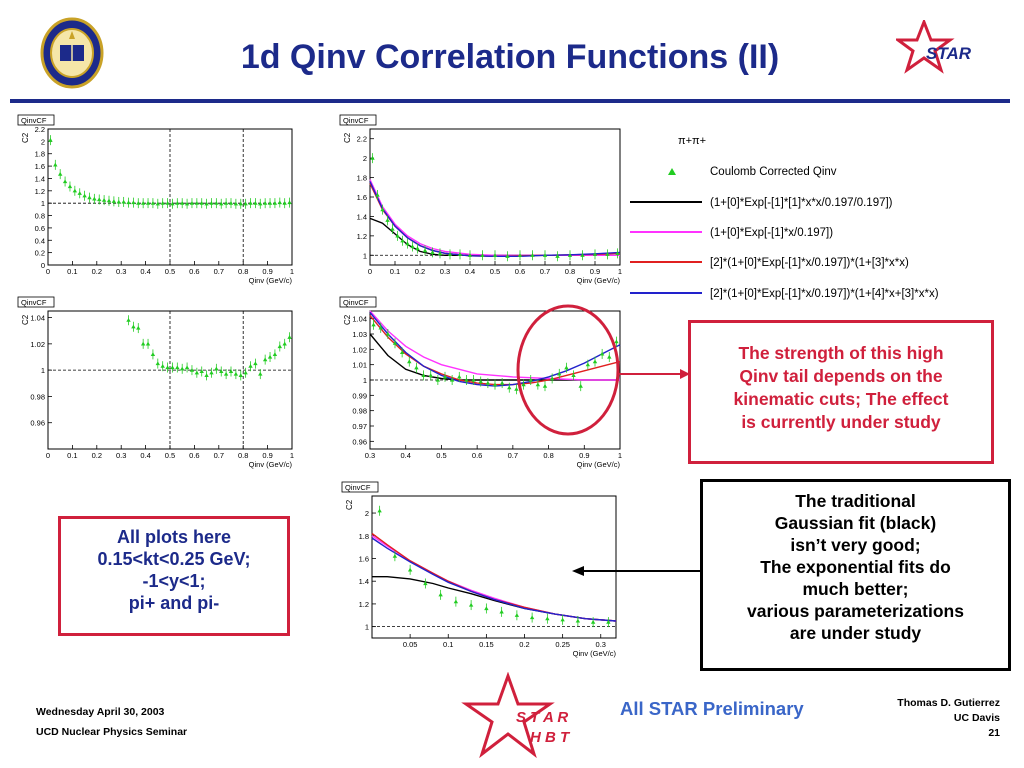 This screenshot has width=1024, height=768. What do you see at coordinates (72, 455) in the screenshot?
I see `x-tick-label: 0.1` at bounding box center [72, 455].